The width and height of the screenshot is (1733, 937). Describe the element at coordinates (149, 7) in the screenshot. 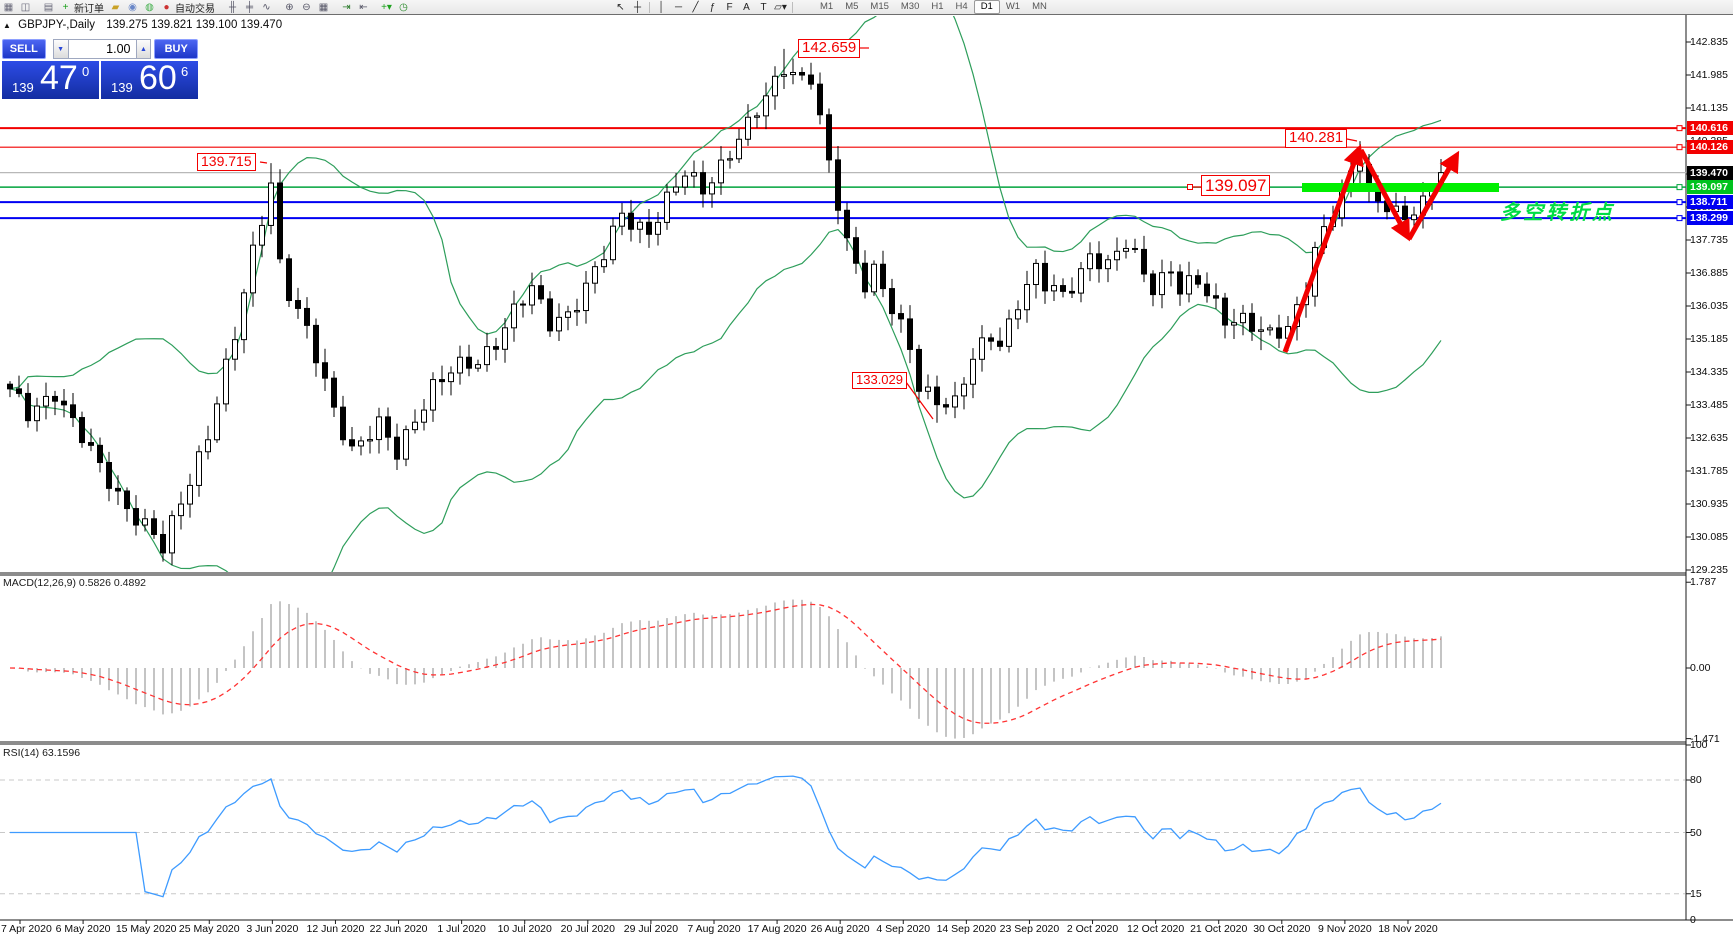

I see `signal-icon: ◍` at that location.